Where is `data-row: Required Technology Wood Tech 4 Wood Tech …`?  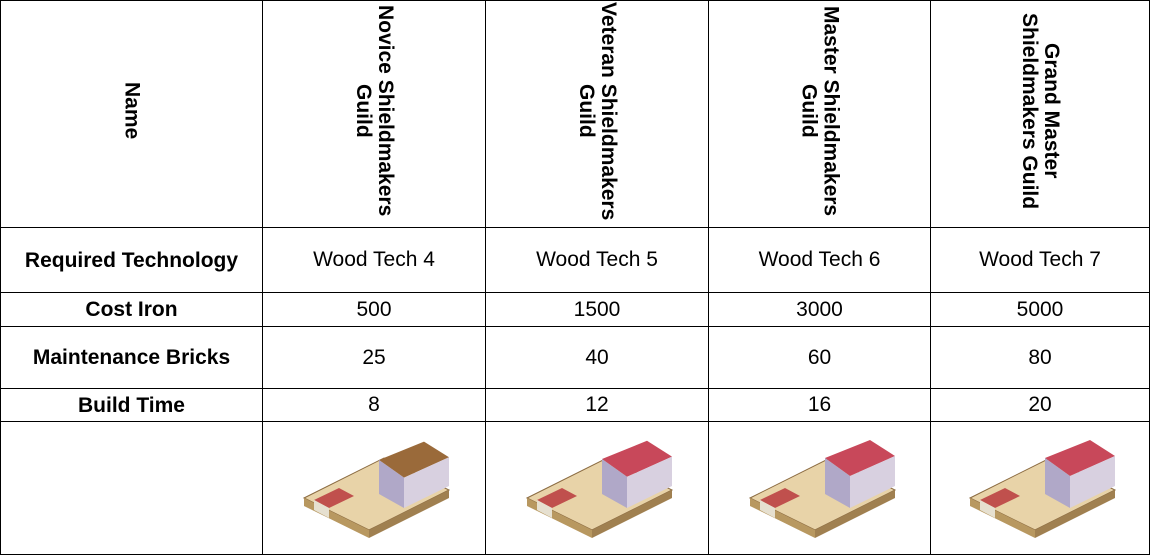
data-row: Required Technology Wood Tech 4 Wood Tech … is located at coordinates (575, 260).